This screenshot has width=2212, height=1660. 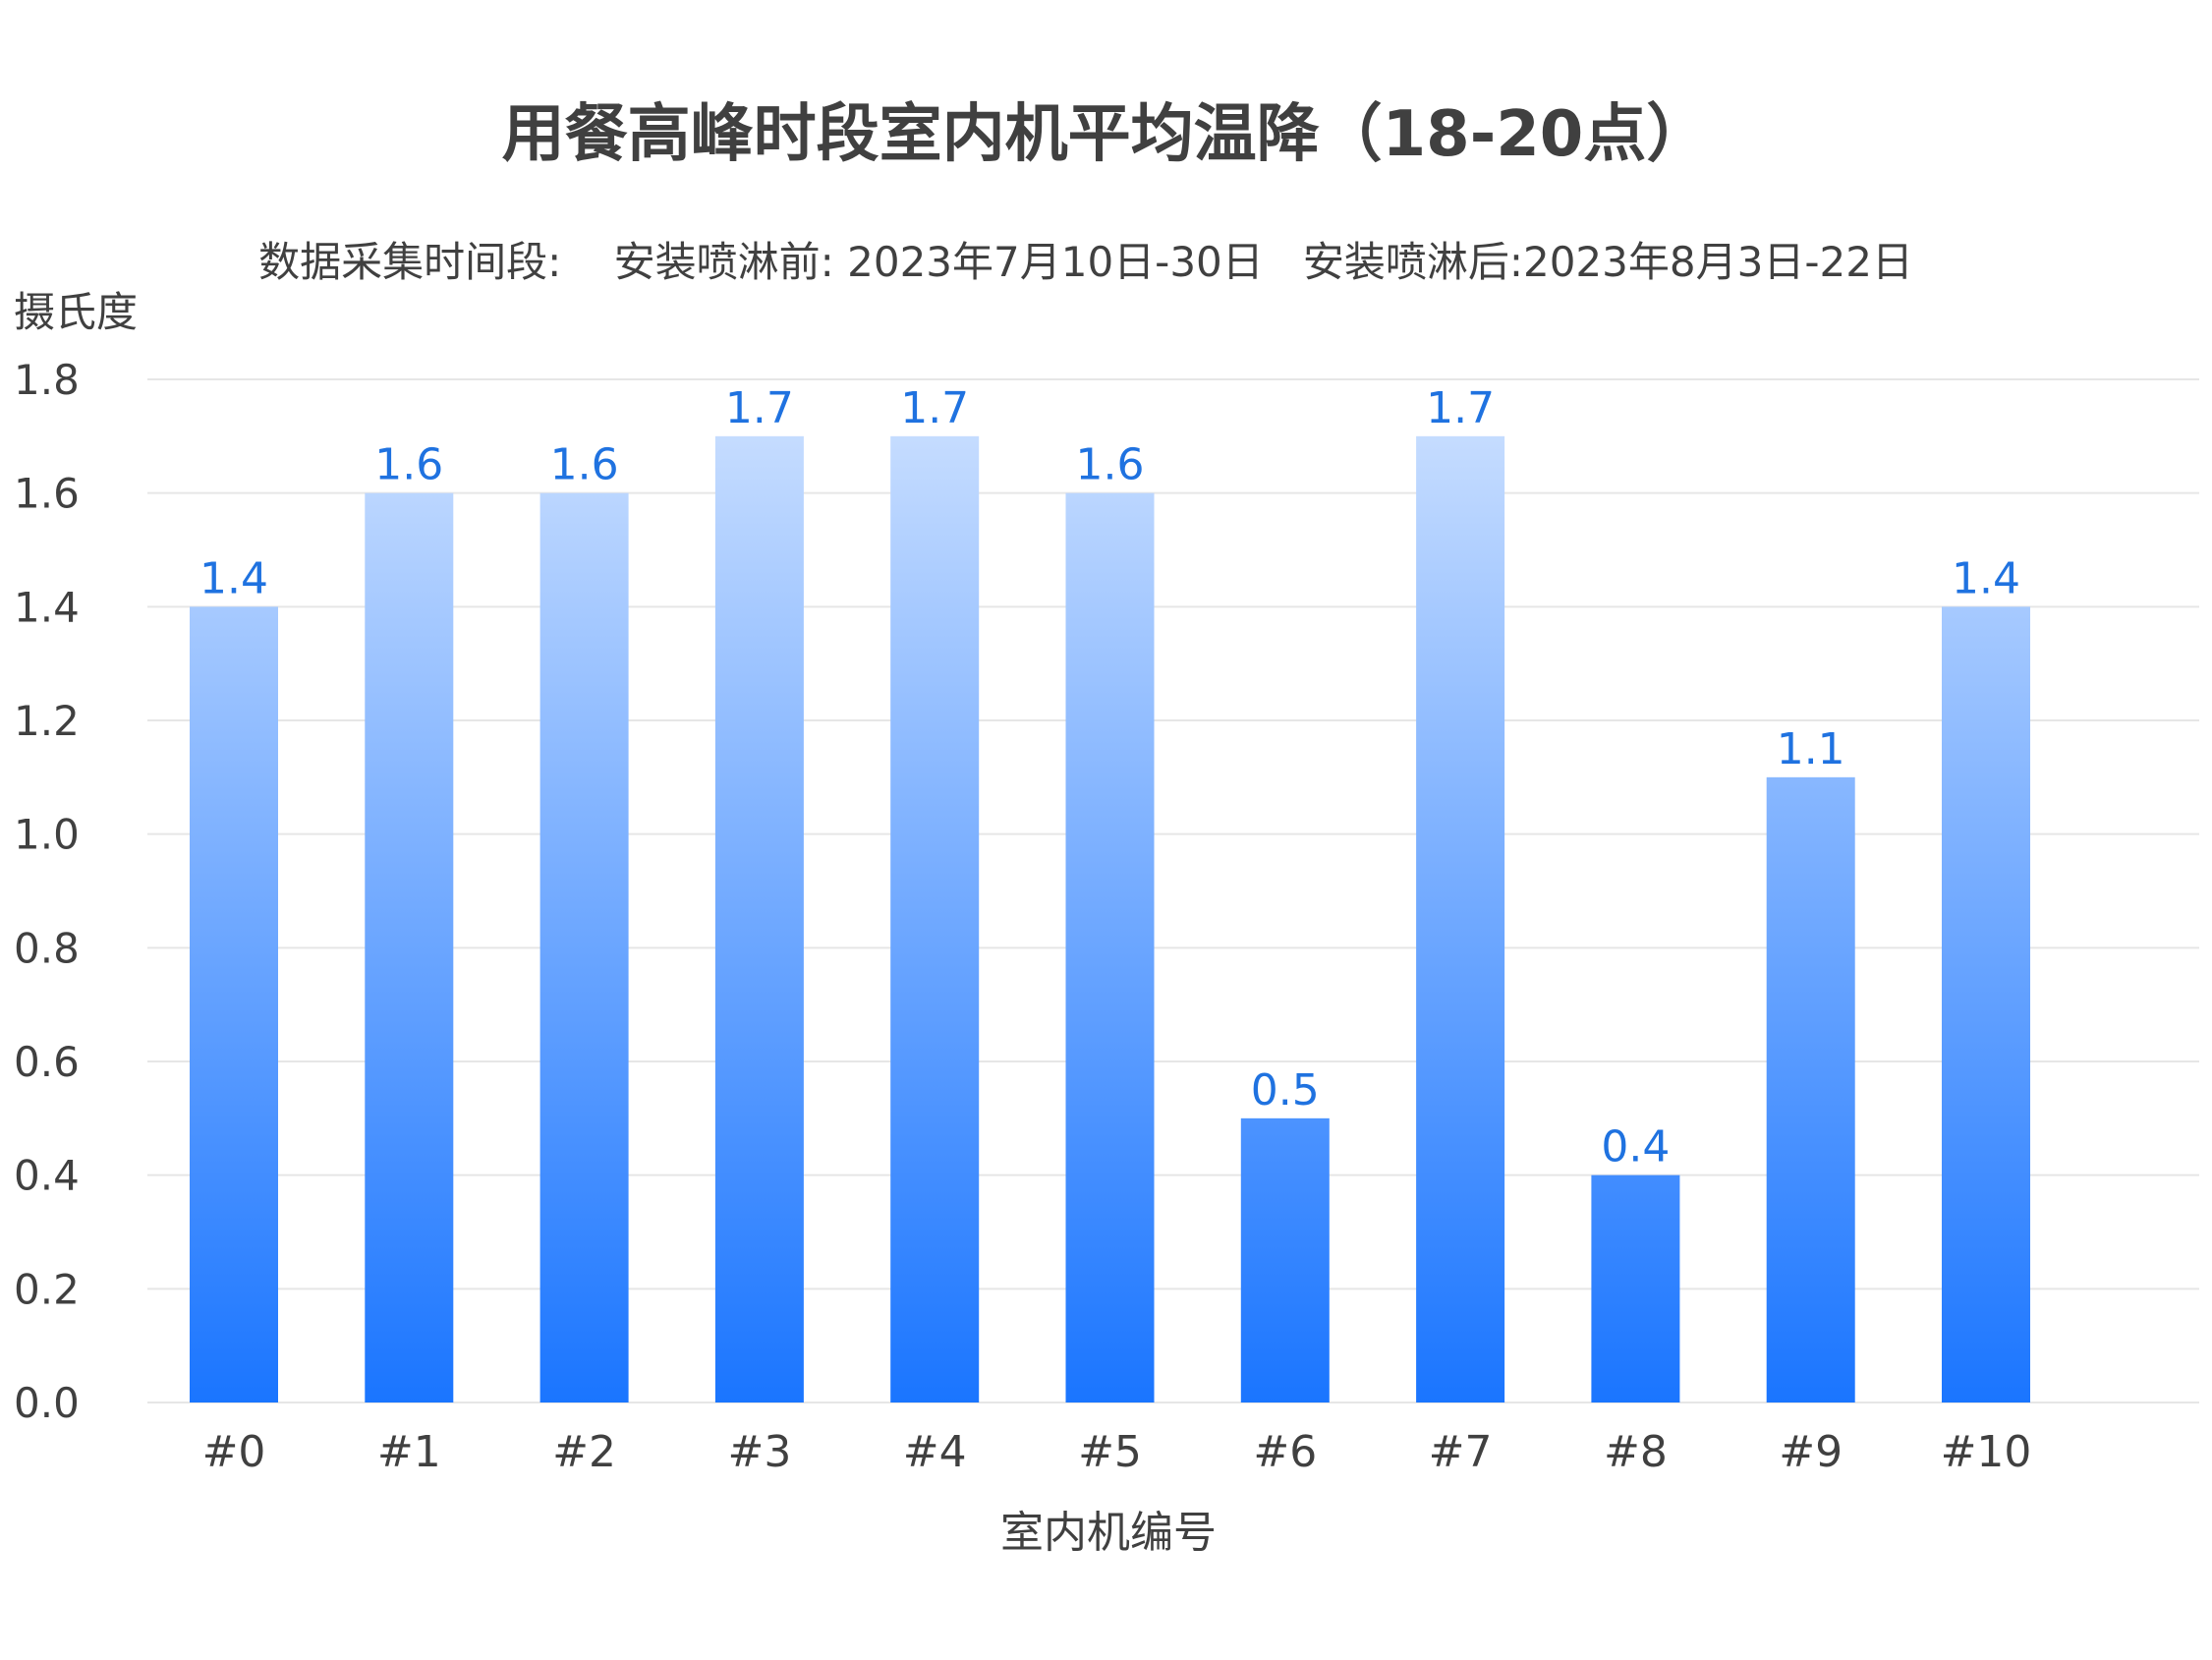 I want to click on x-tick-label: #6, so click(x=1285, y=1452).